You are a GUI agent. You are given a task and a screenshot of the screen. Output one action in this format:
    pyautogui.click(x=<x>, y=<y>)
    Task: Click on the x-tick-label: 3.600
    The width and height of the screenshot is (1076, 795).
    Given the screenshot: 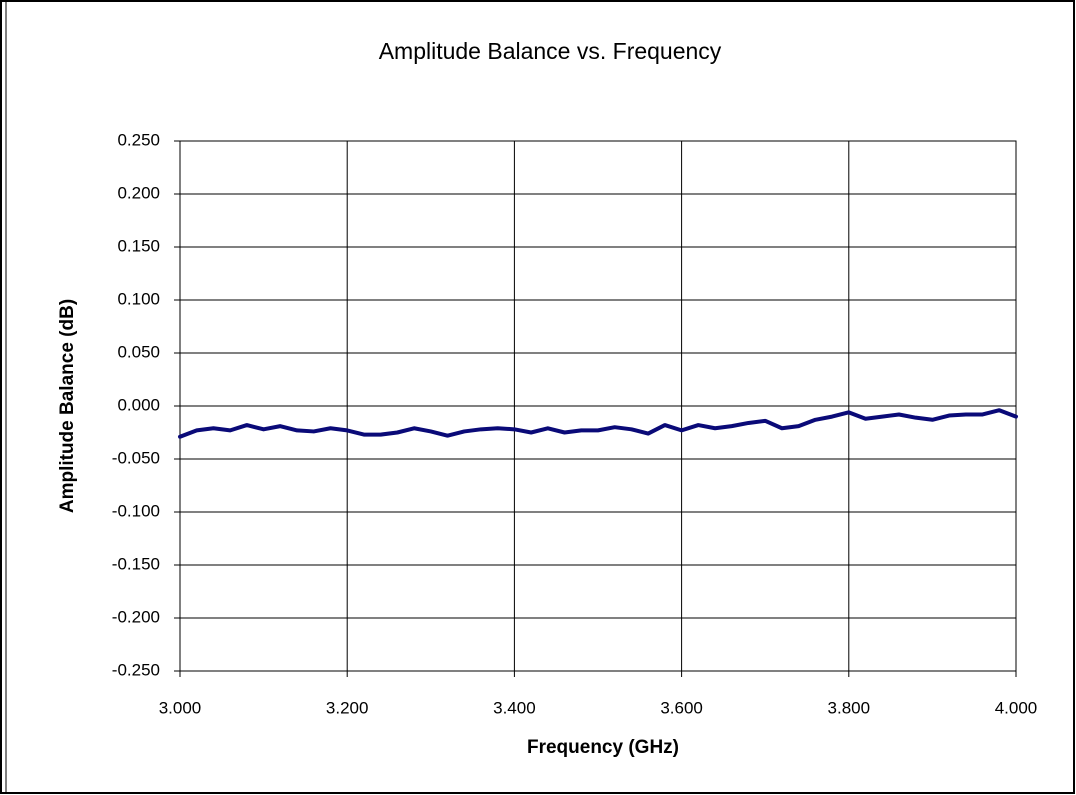 What is the action you would take?
    pyautogui.click(x=681, y=707)
    